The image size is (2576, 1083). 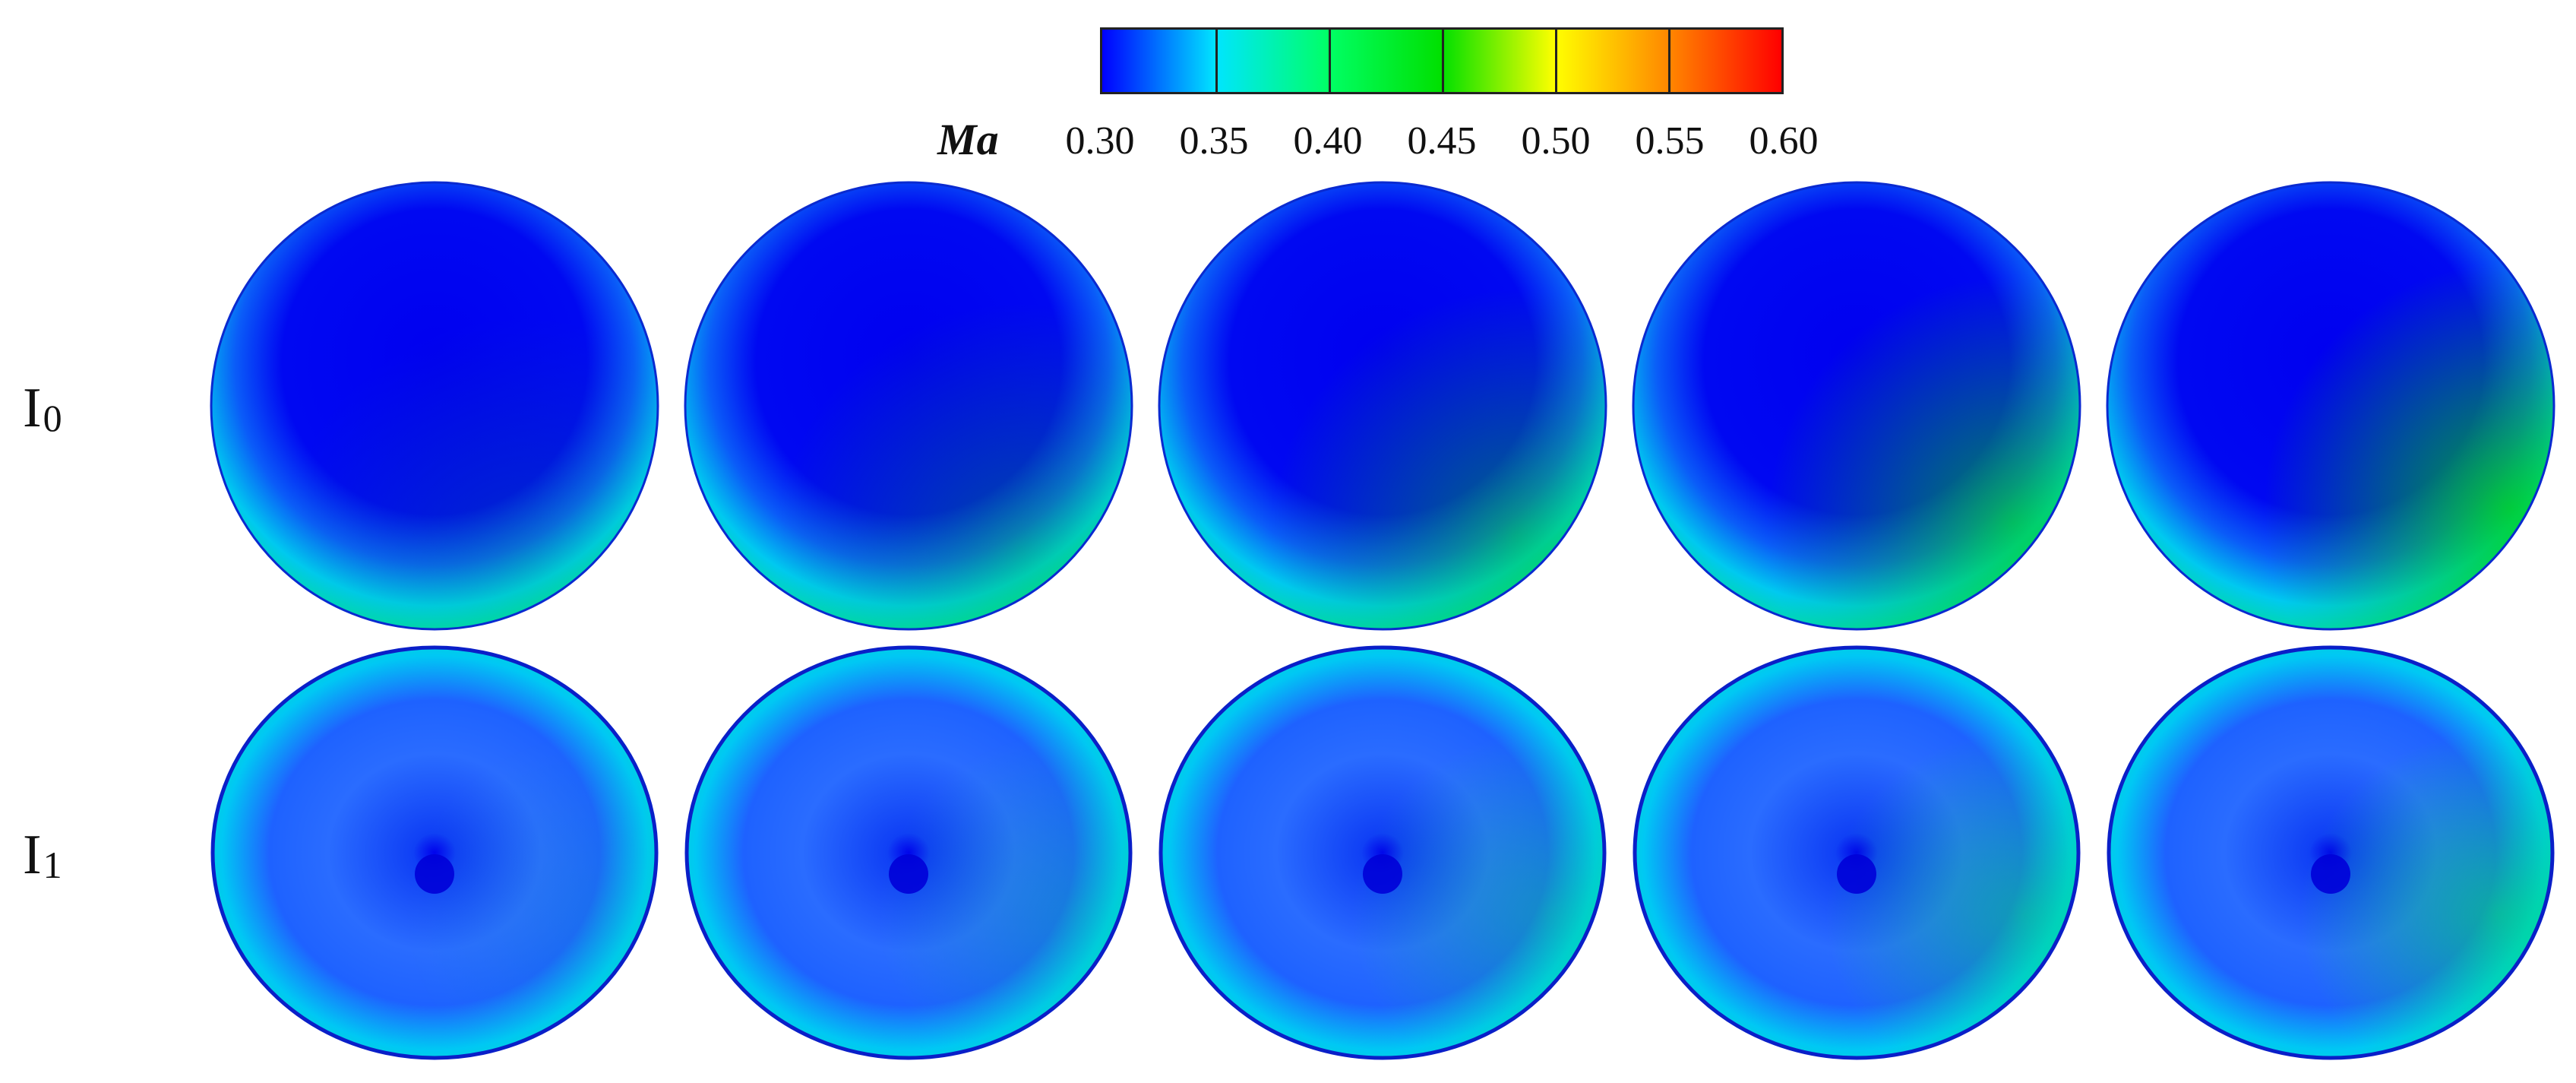 What do you see at coordinates (1100, 141) in the screenshot?
I see `colorbar-tick-label: 0.30` at bounding box center [1100, 141].